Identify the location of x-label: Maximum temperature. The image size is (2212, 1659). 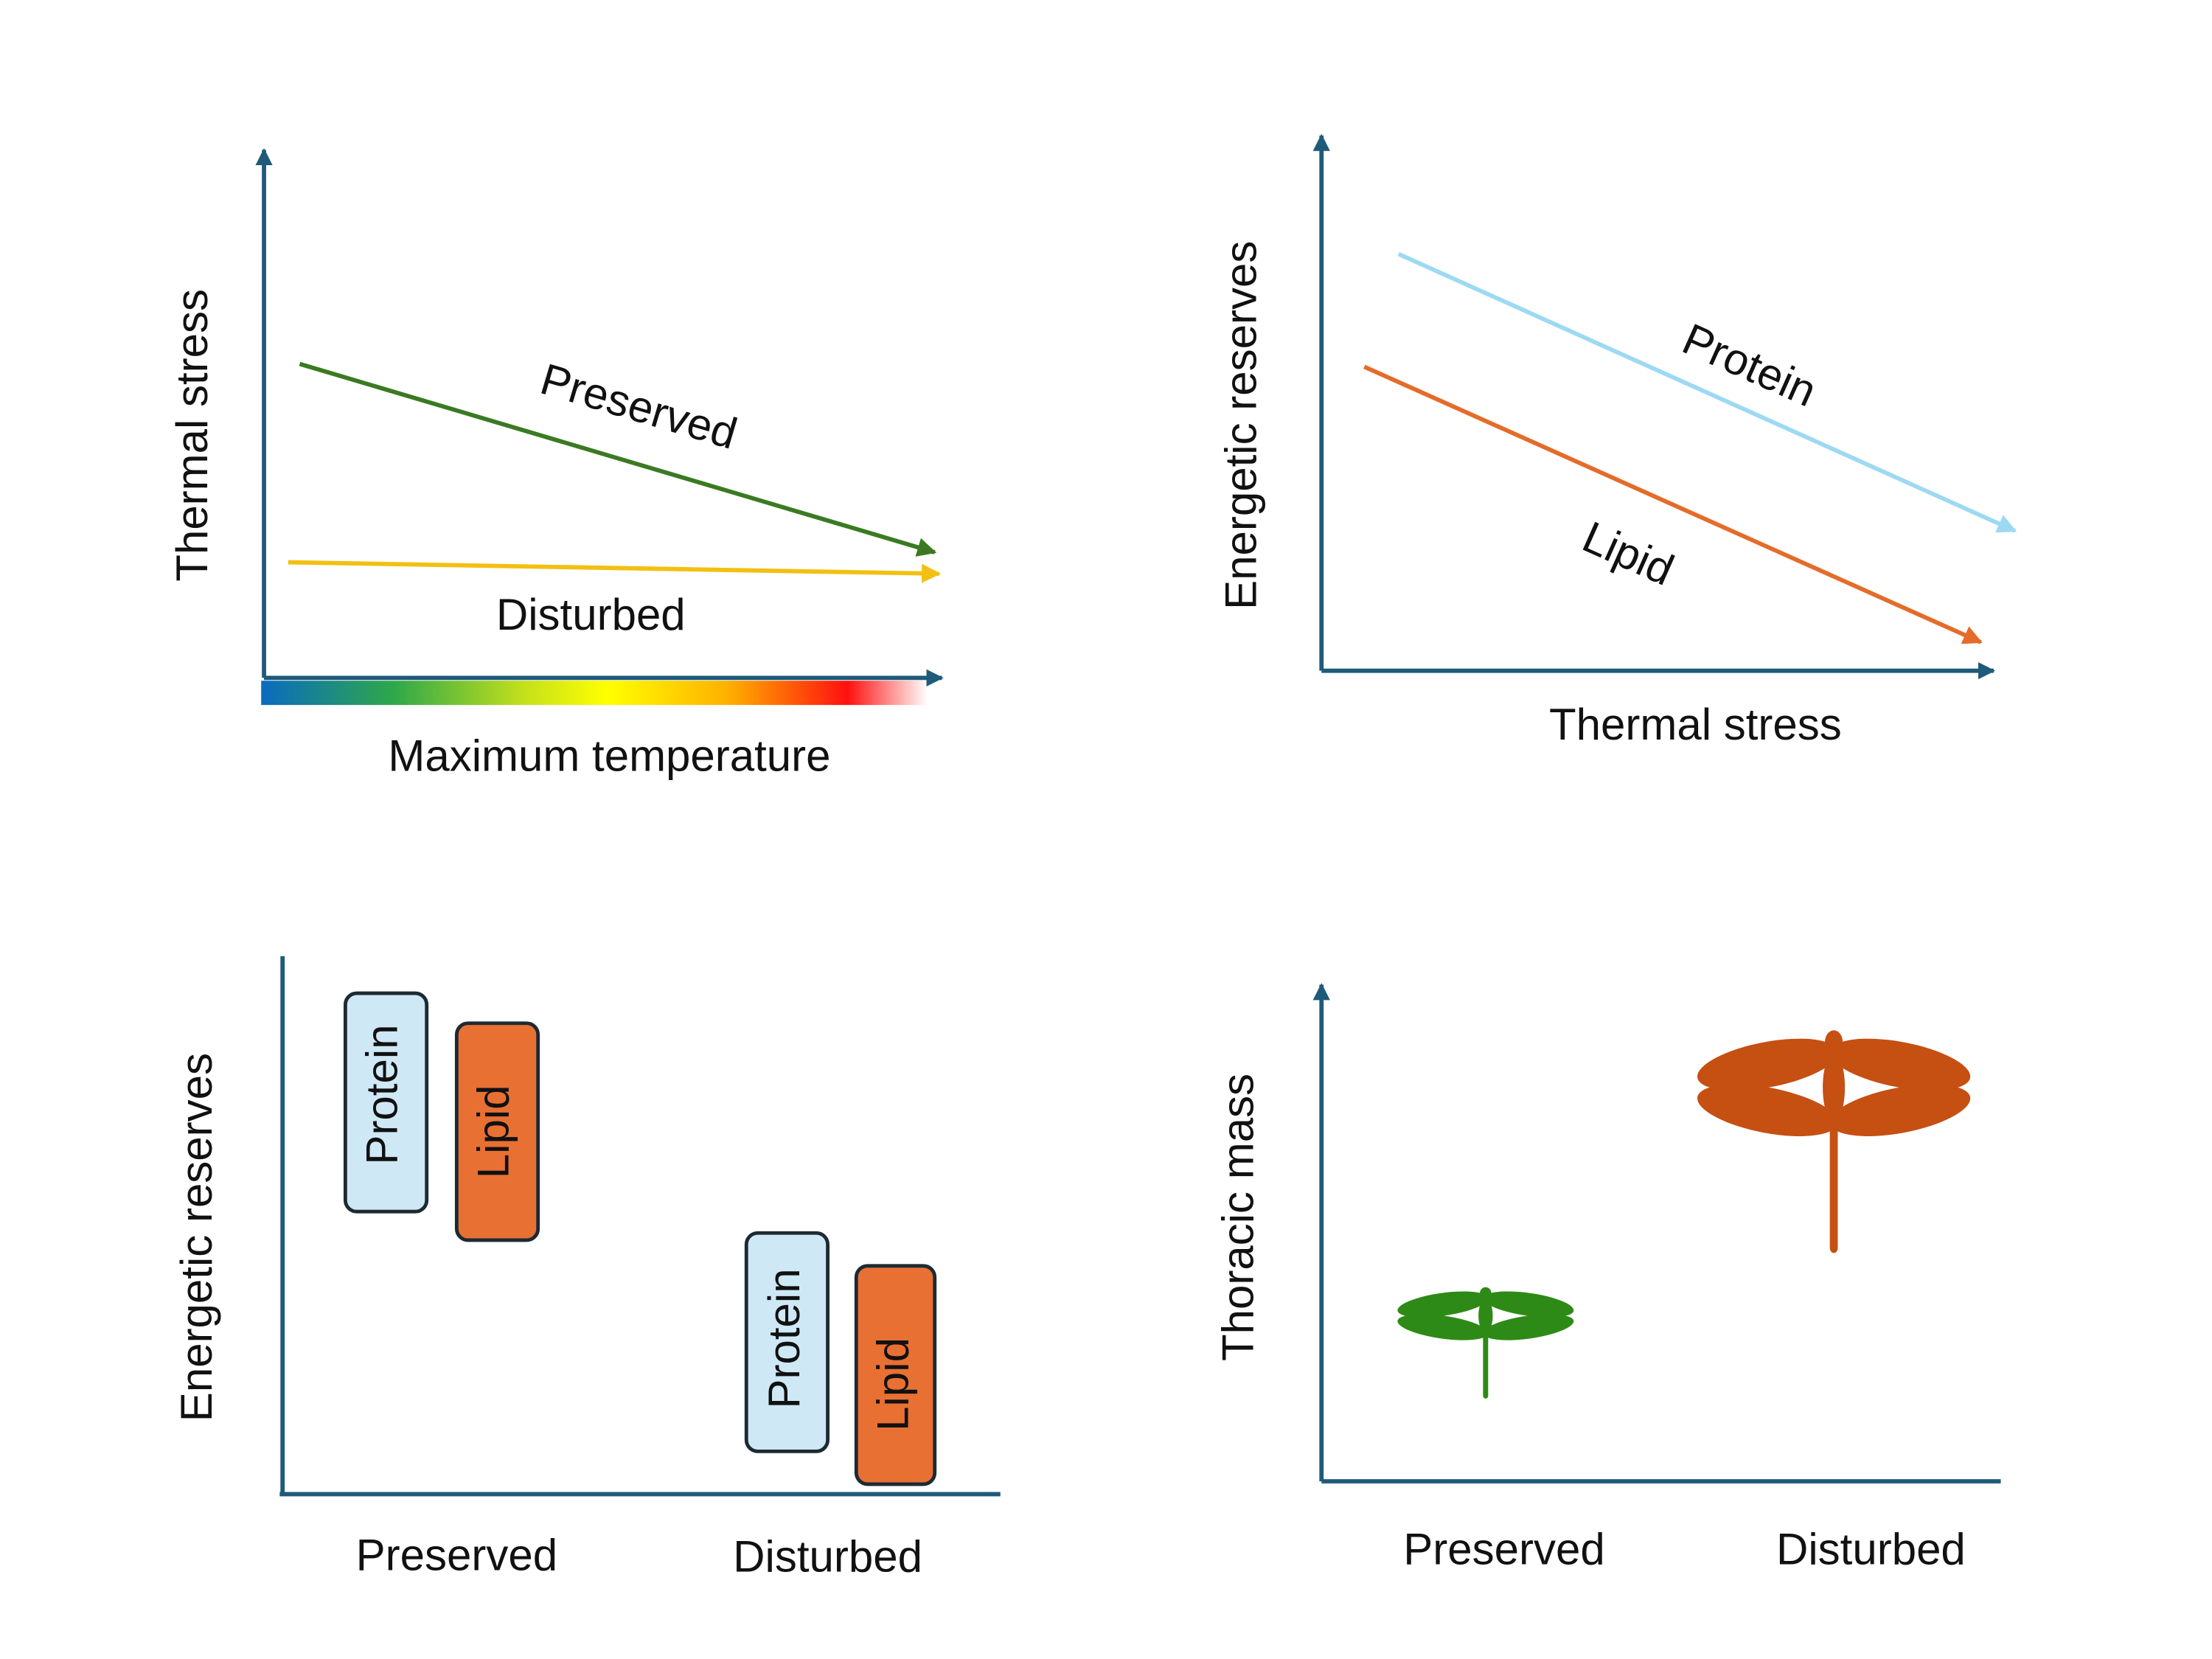
(609, 756).